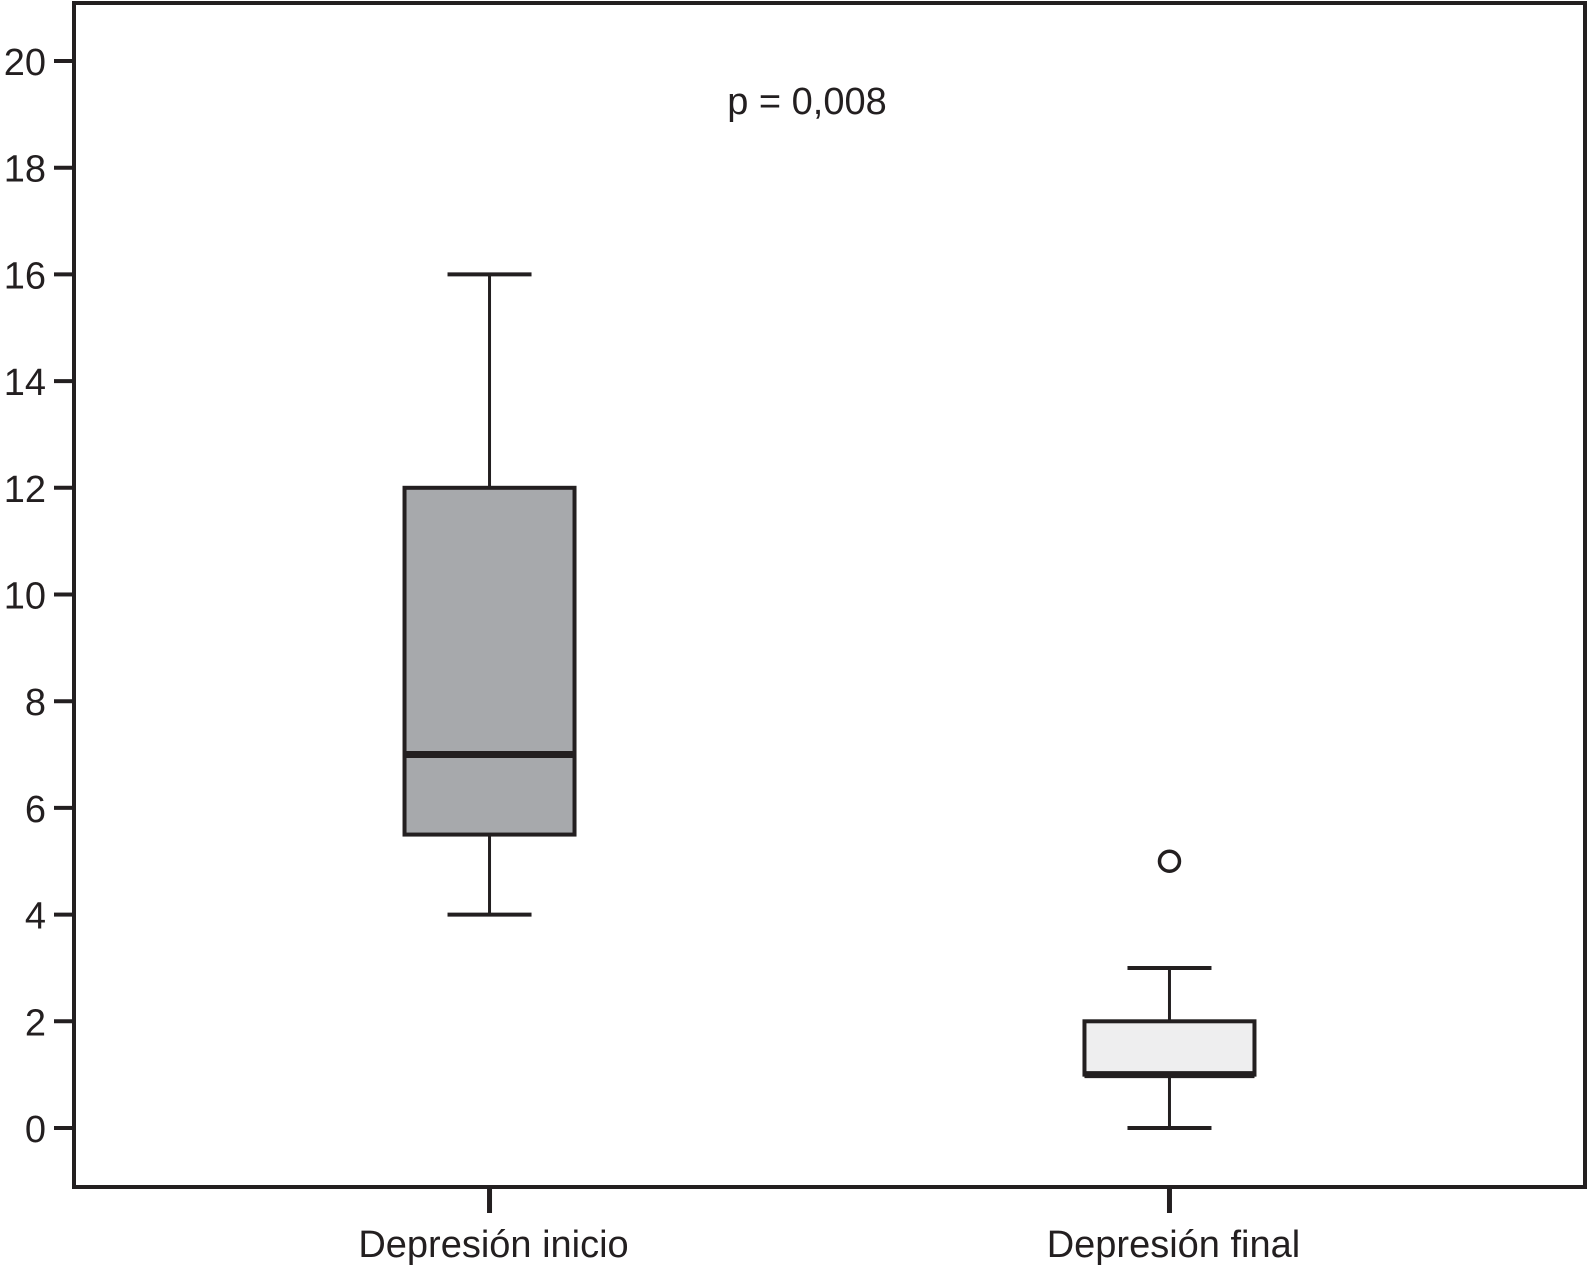  I want to click on x-category-label: Depresión inicio, so click(493, 1245).